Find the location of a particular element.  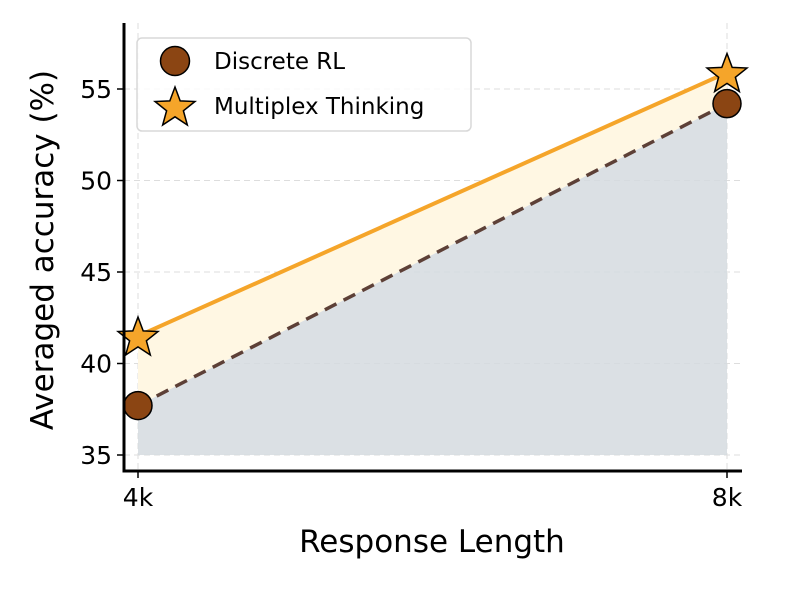

star-marker-icon is located at coordinates (175, 105).